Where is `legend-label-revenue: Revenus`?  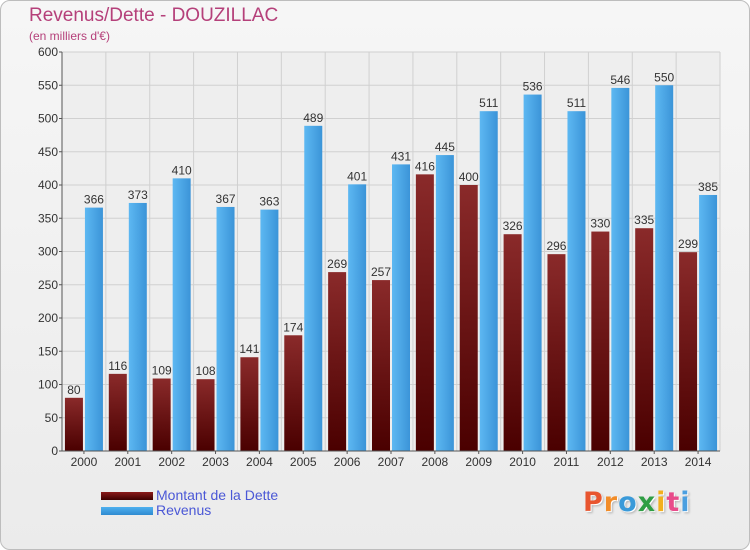 legend-label-revenue: Revenus is located at coordinates (184, 510).